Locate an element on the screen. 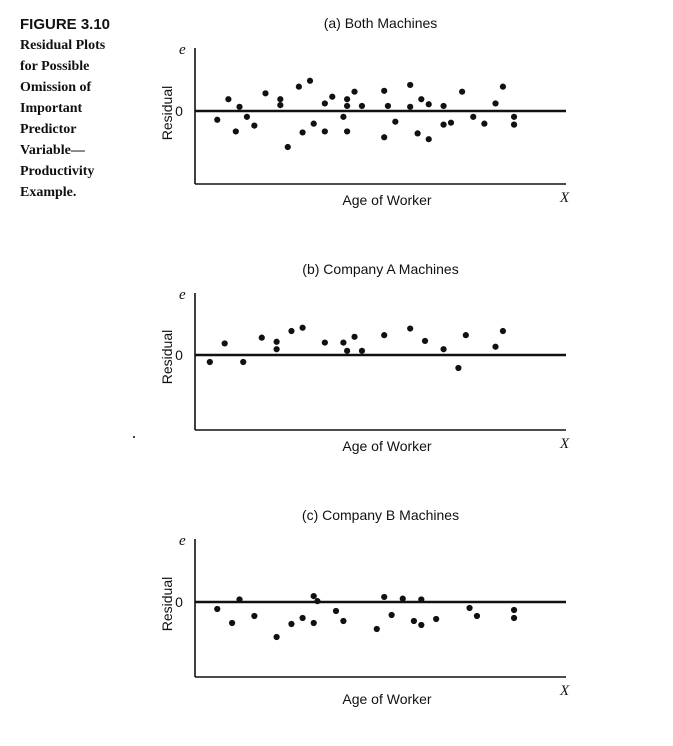  ytick-label: 0 is located at coordinates (179, 355).